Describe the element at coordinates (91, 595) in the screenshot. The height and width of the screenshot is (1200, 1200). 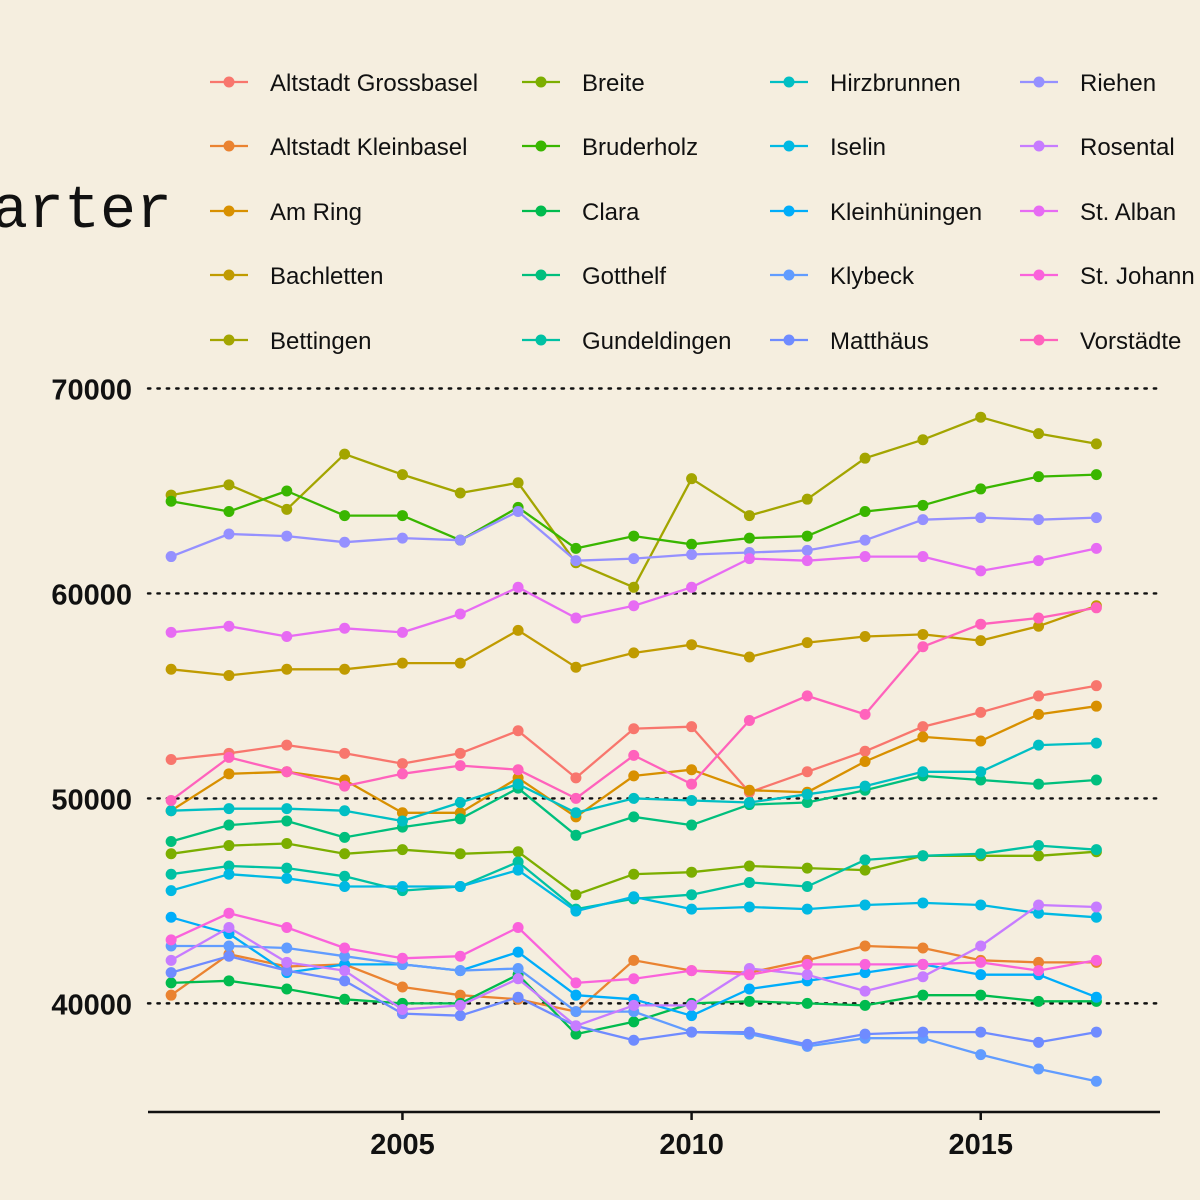
I see `y-tick-label: 60000` at that location.